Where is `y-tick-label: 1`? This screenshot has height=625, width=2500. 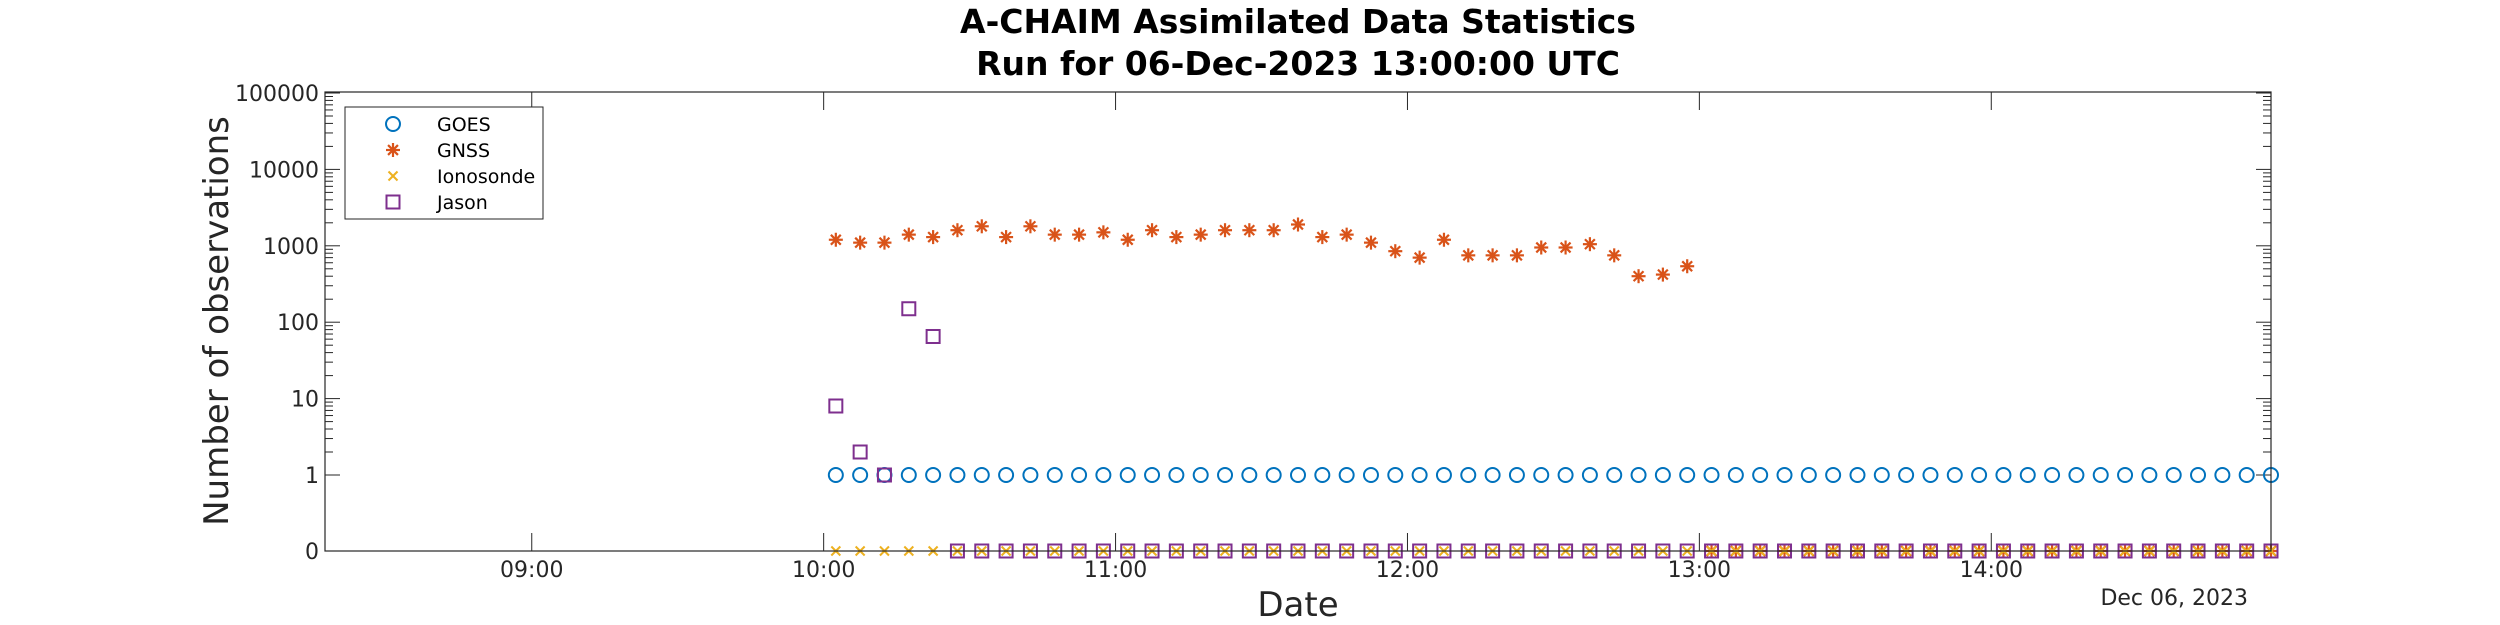 y-tick-label: 1 is located at coordinates (312, 476).